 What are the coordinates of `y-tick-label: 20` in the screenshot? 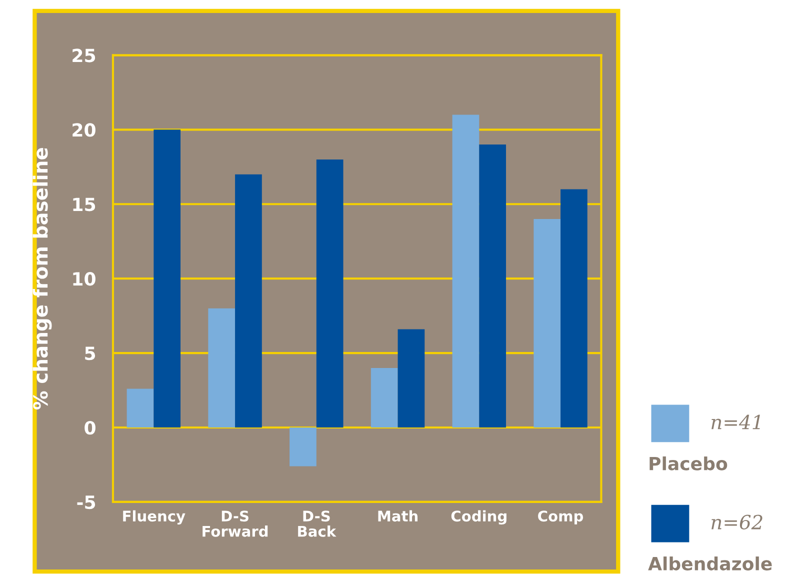 It's located at (84, 130).